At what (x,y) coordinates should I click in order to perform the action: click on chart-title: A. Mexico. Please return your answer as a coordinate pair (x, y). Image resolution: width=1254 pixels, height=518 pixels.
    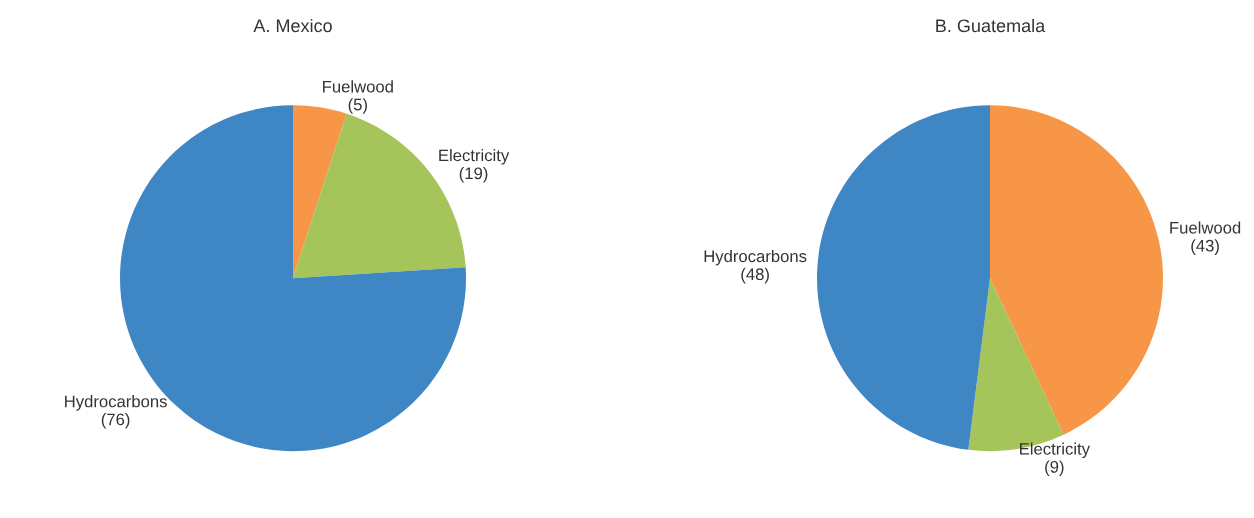
    Looking at the image, I should click on (292, 25).